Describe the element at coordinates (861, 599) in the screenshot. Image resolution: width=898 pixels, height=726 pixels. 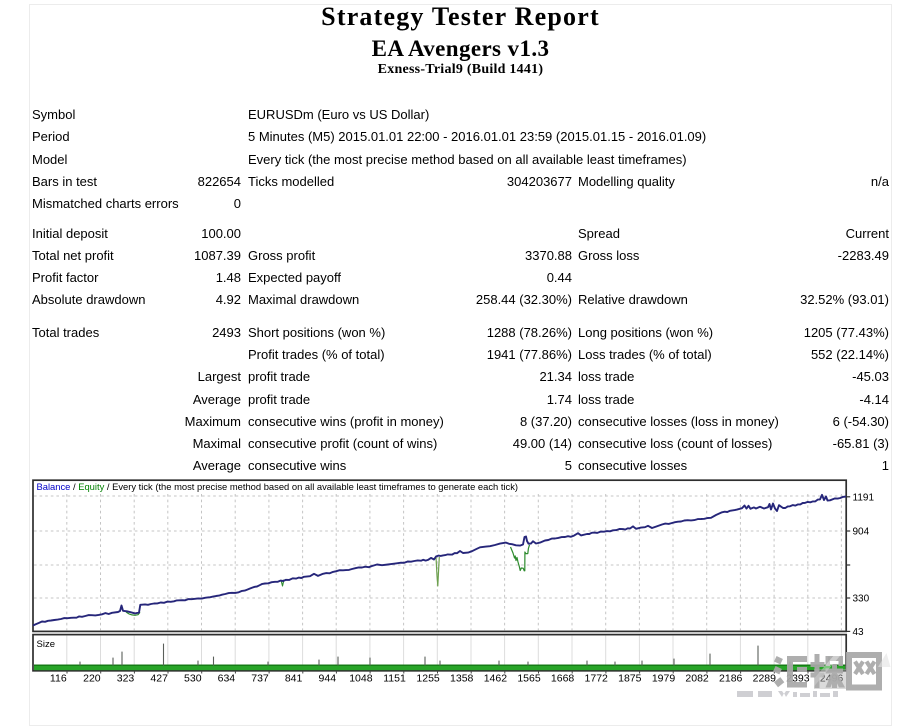
I see `svg-text: 330` at that location.